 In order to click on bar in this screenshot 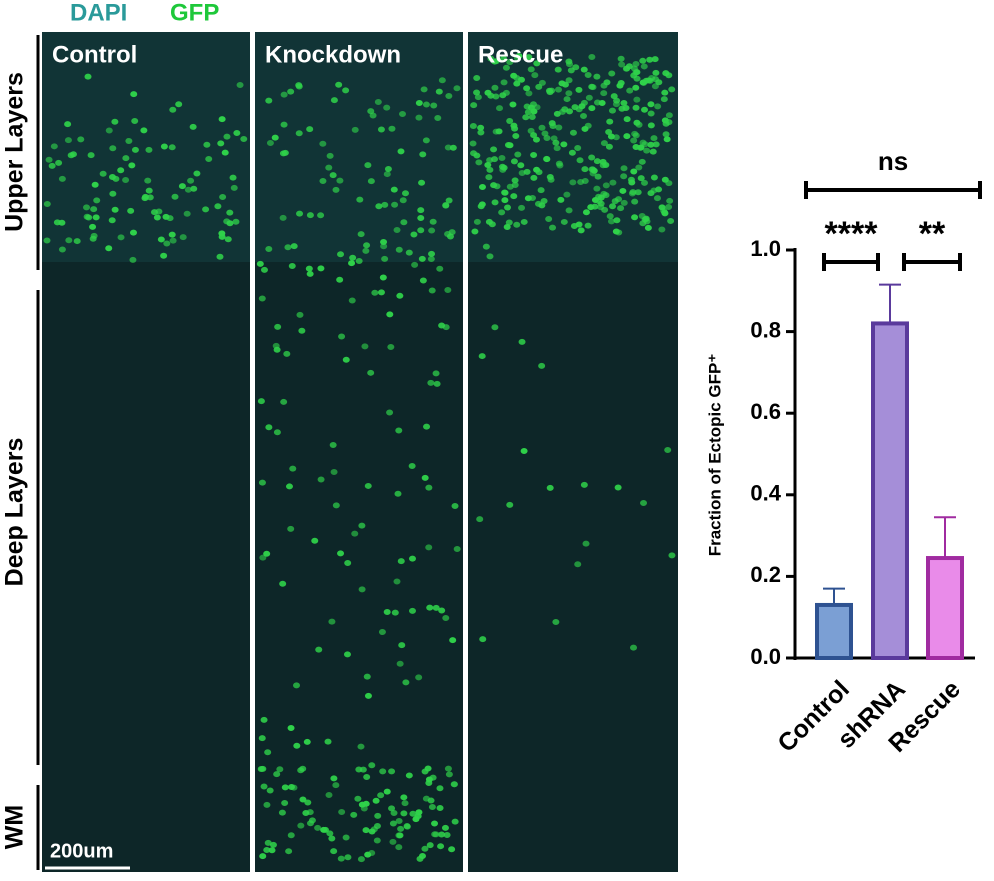, I will do `click(945, 608)`.